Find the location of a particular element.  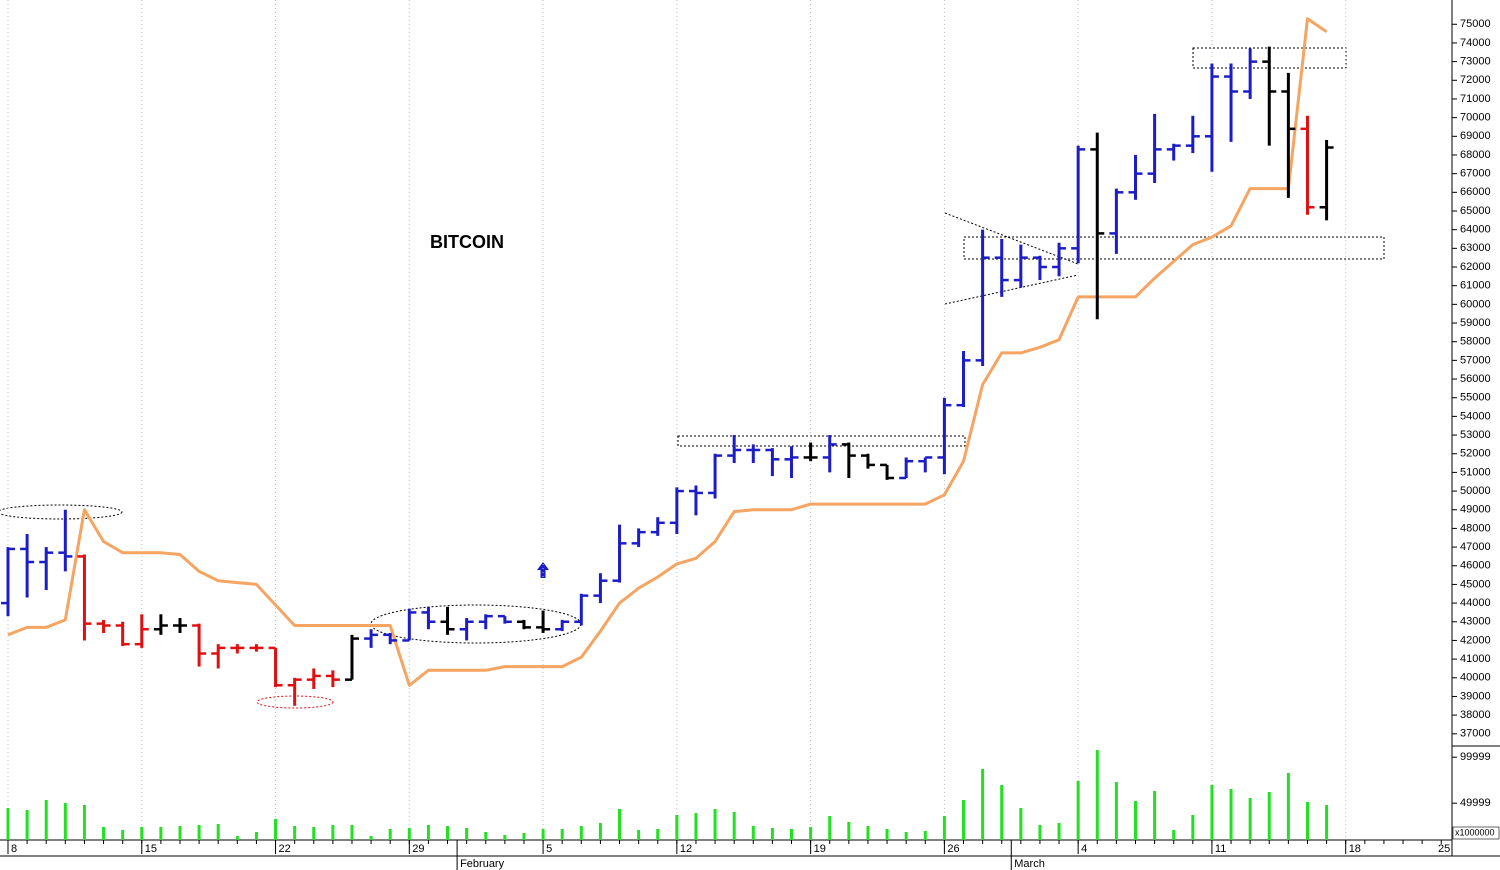

unit-box is located at coordinates (1476, 833).